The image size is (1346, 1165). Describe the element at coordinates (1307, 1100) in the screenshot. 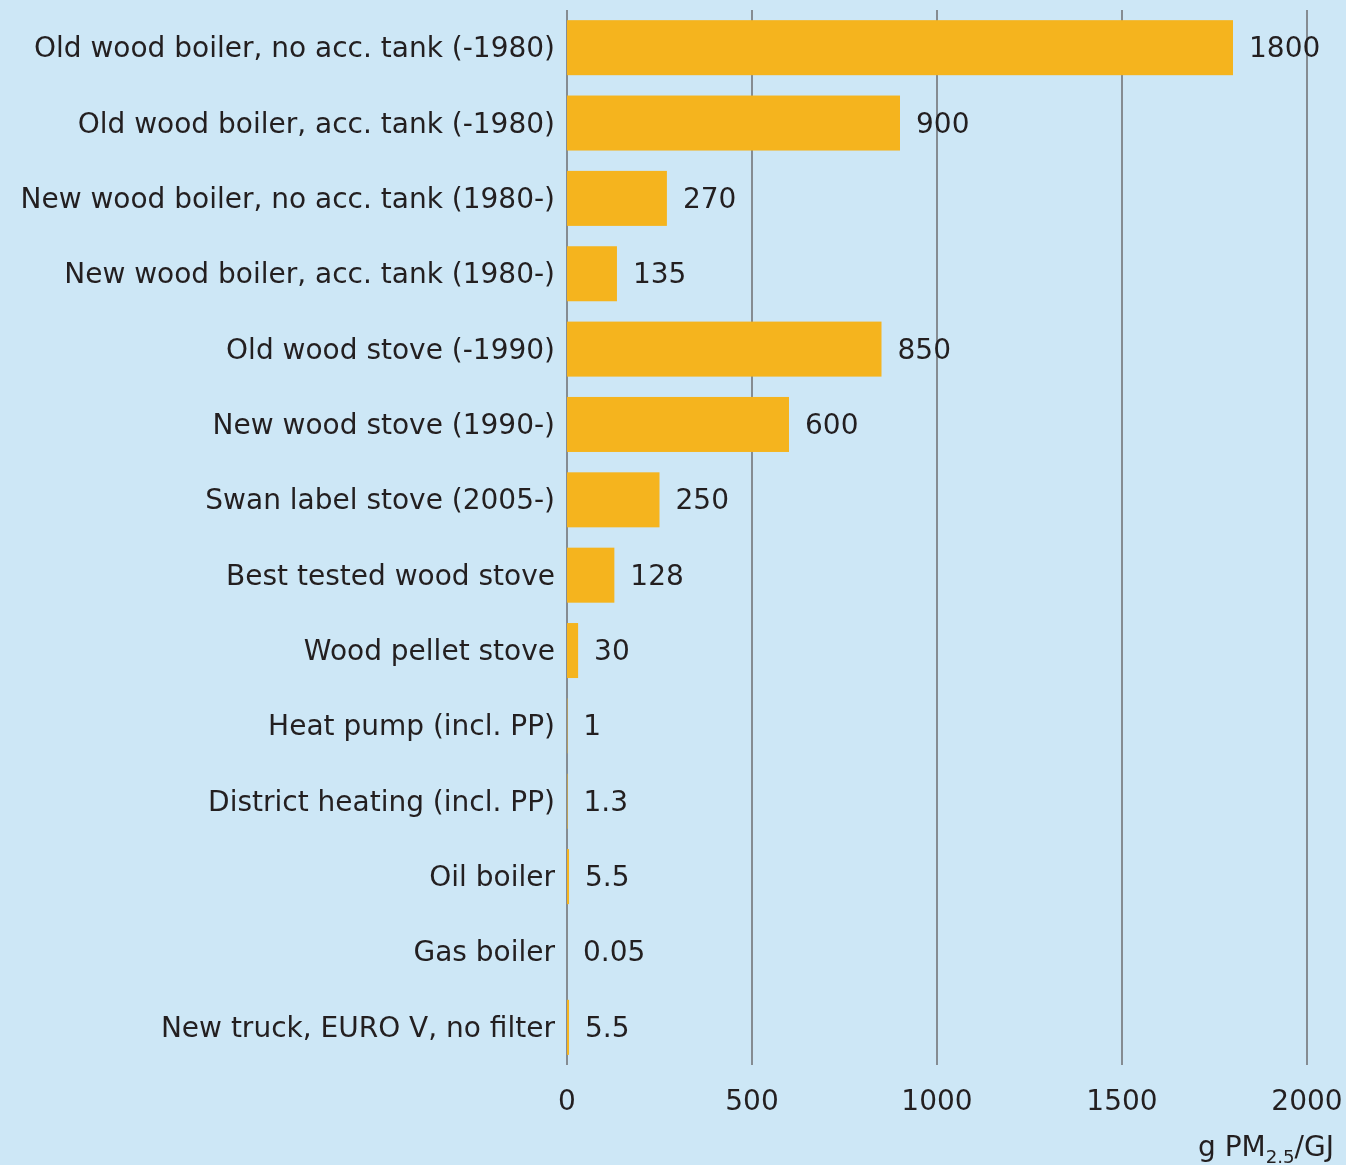

I see `x-tick-label: 2000` at that location.